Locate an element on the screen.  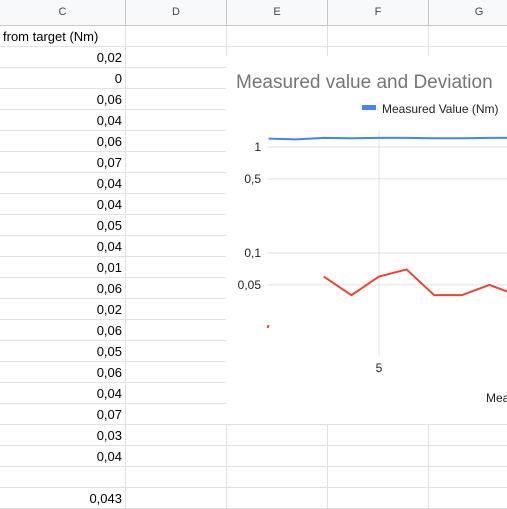
table-row: 0,03 is located at coordinates (253, 435).